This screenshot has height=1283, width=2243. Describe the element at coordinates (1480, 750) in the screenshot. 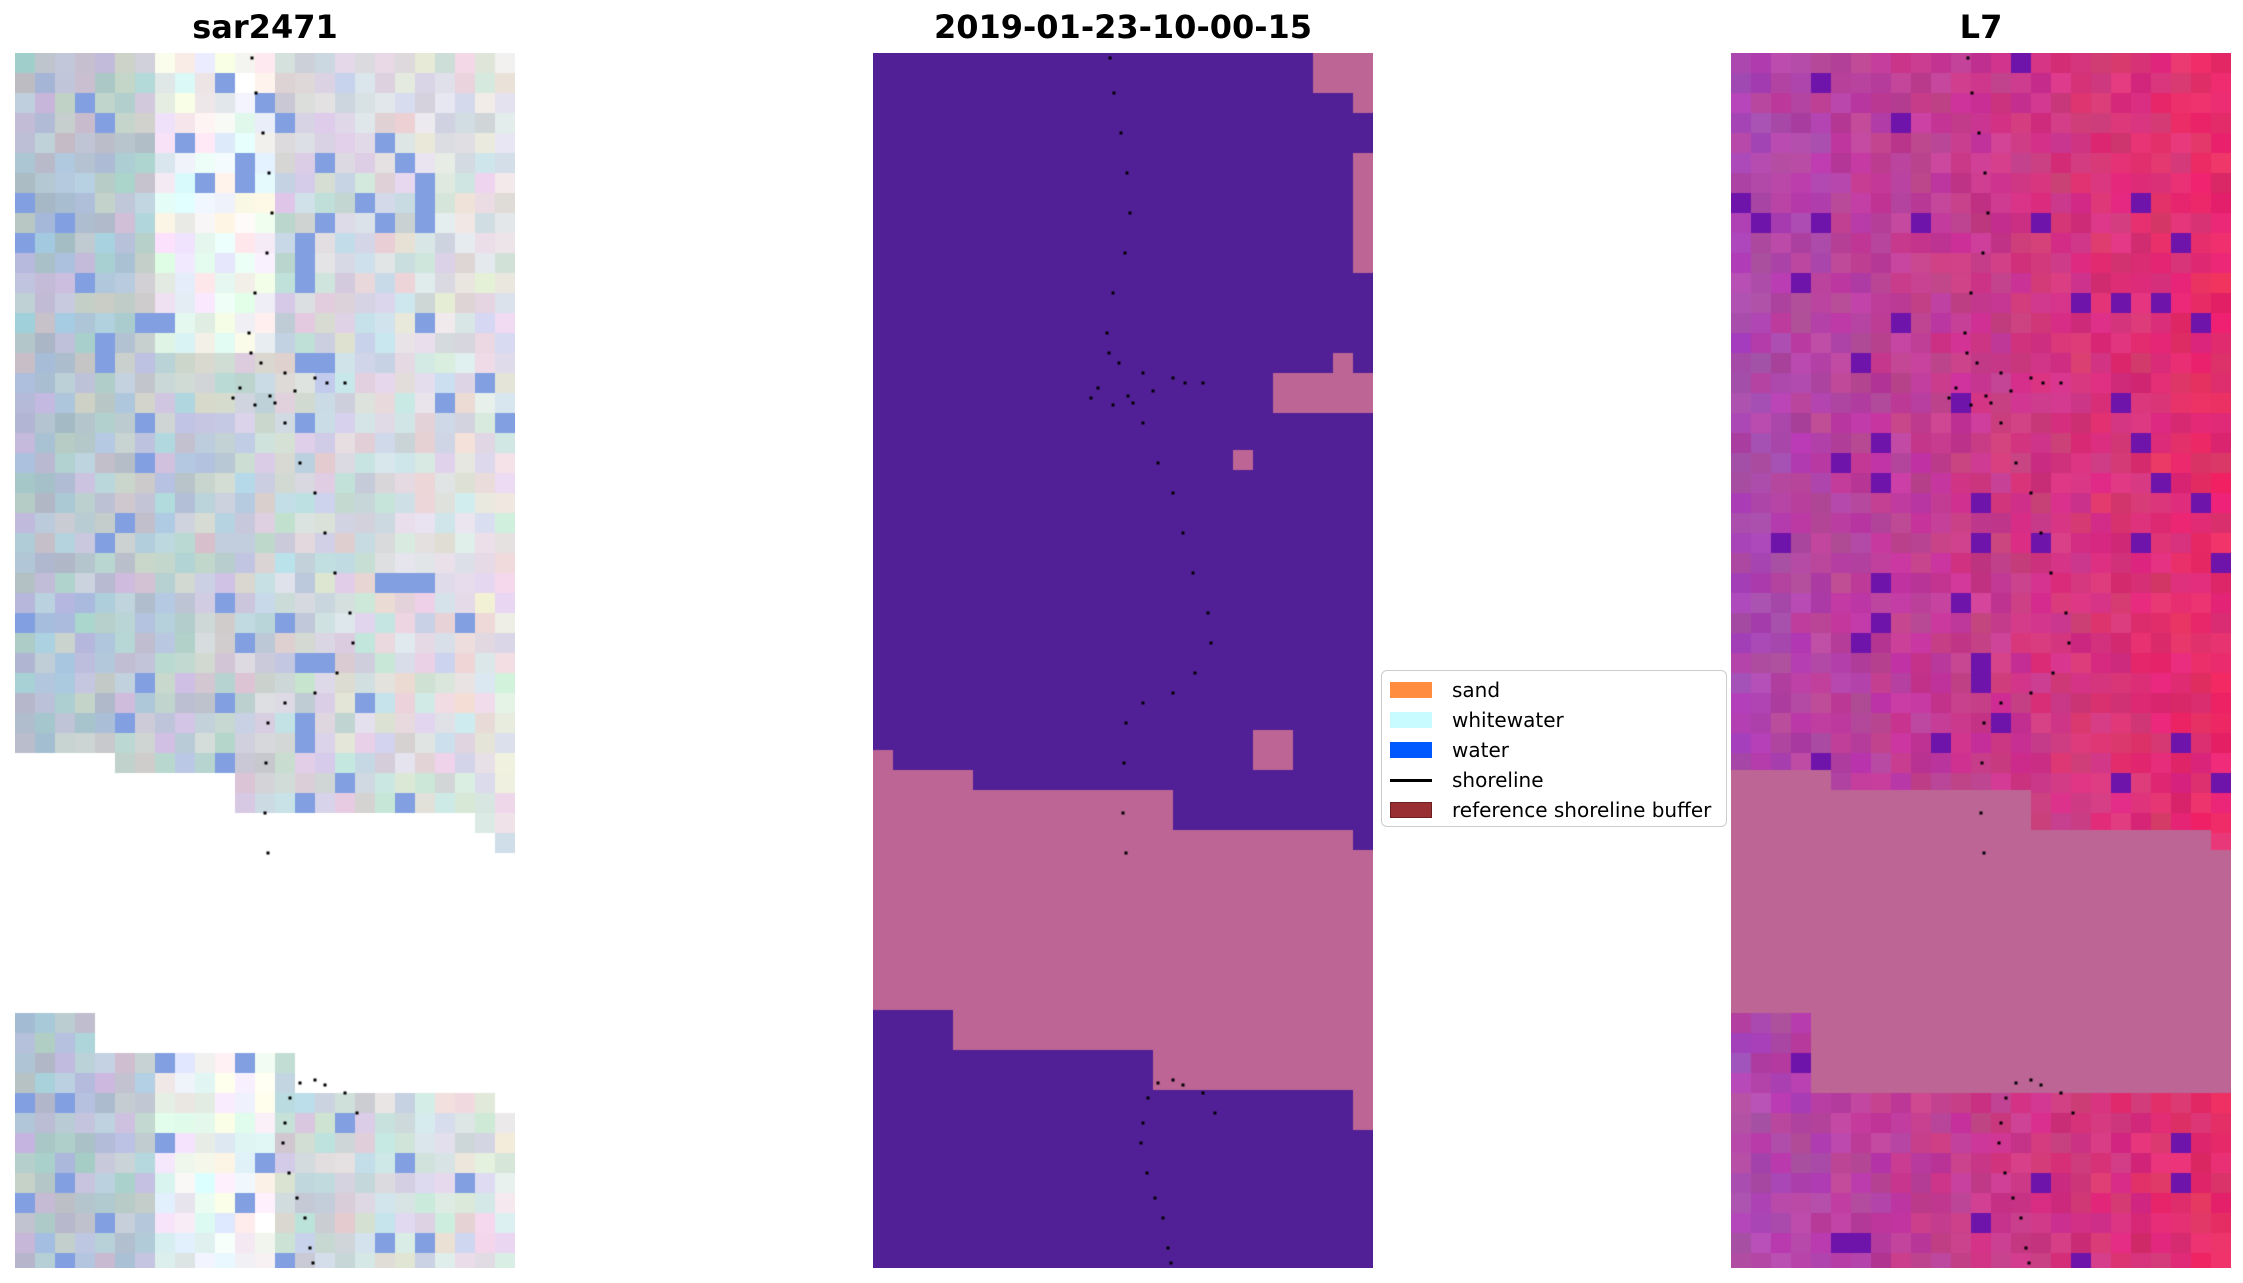

I see `legend-label-water: water` at that location.